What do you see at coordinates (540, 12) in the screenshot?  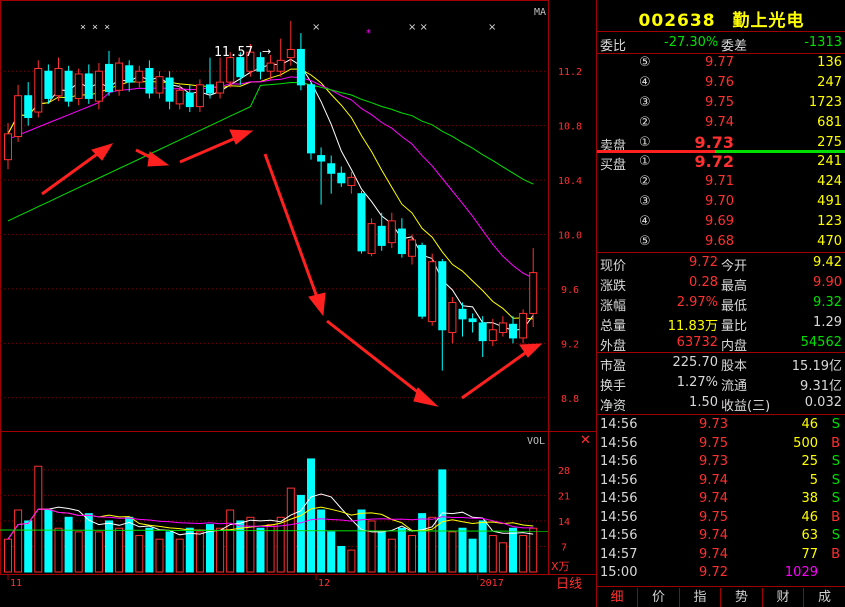 I see `ma-label: MA` at bounding box center [540, 12].